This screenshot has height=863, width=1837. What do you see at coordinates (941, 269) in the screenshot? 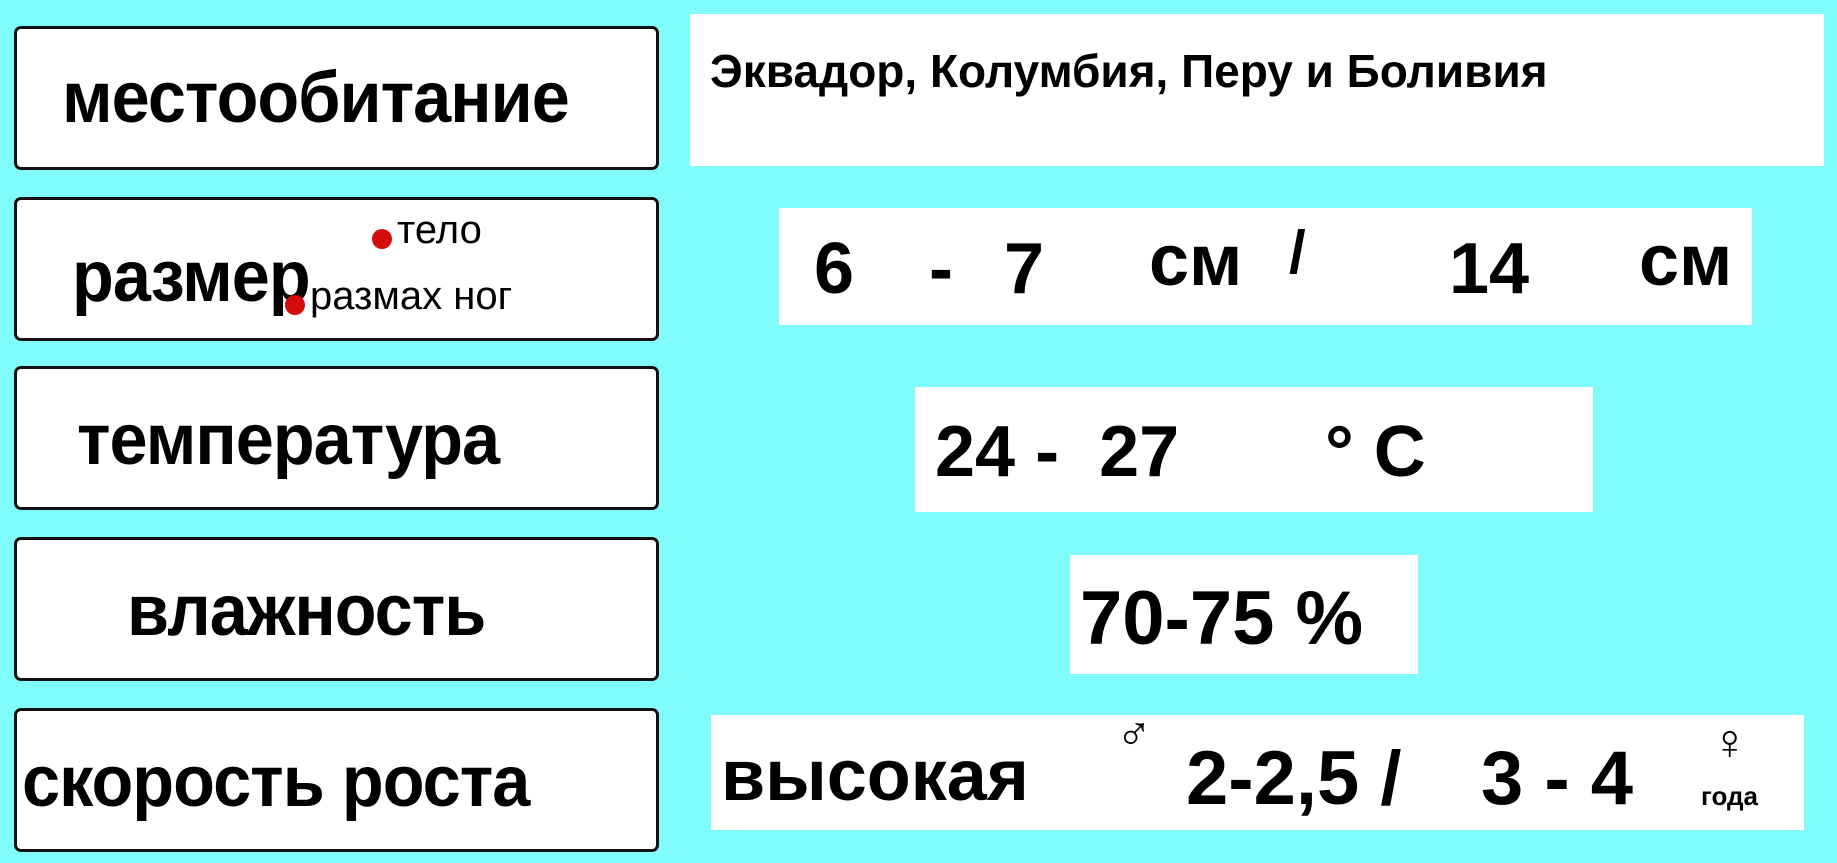
I see `dash: -` at bounding box center [941, 269].